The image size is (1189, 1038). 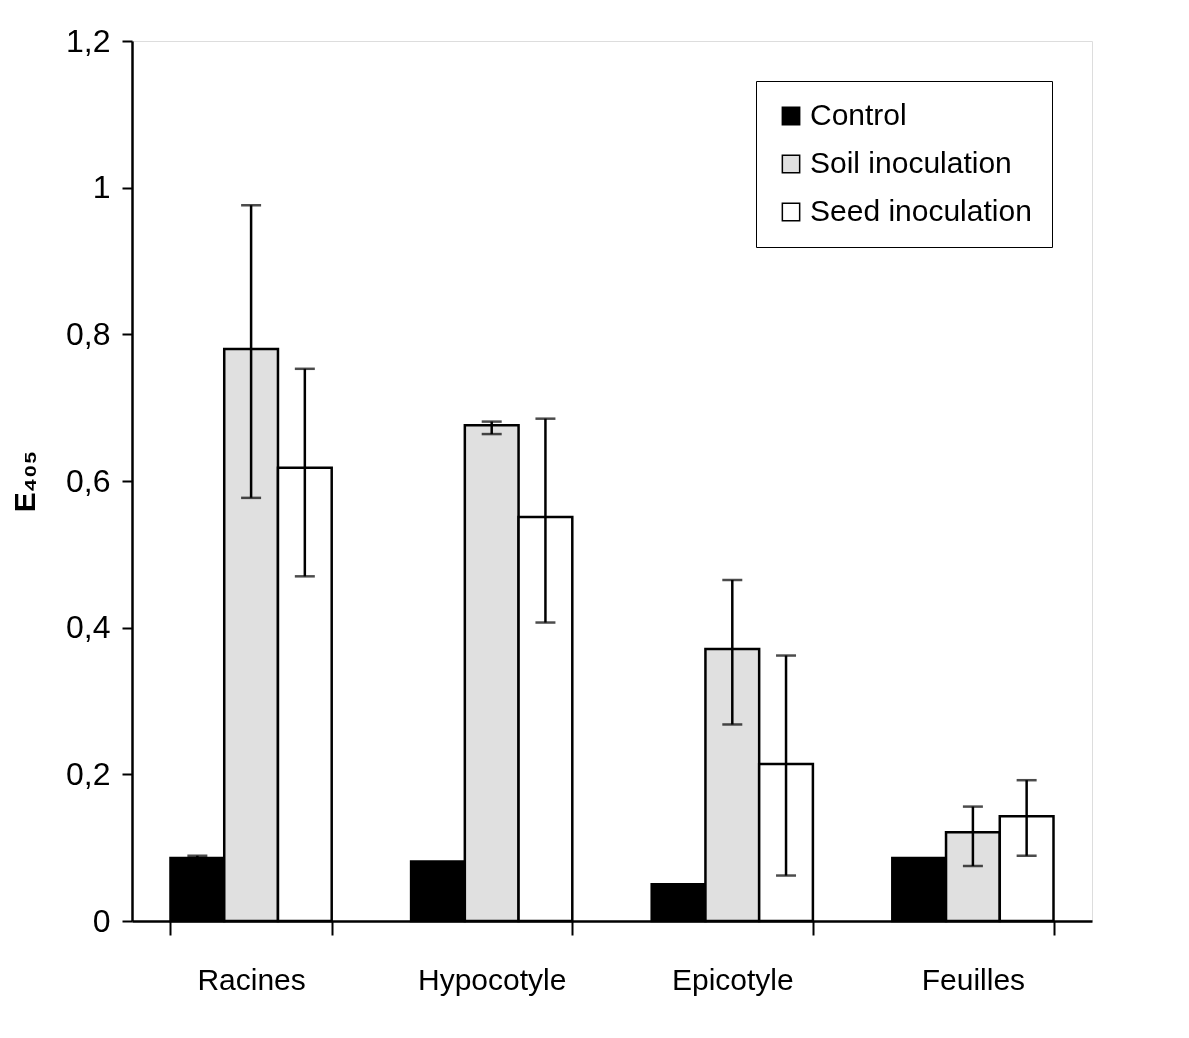 I want to click on y-tick-label: 0,4, so click(x=88, y=627).